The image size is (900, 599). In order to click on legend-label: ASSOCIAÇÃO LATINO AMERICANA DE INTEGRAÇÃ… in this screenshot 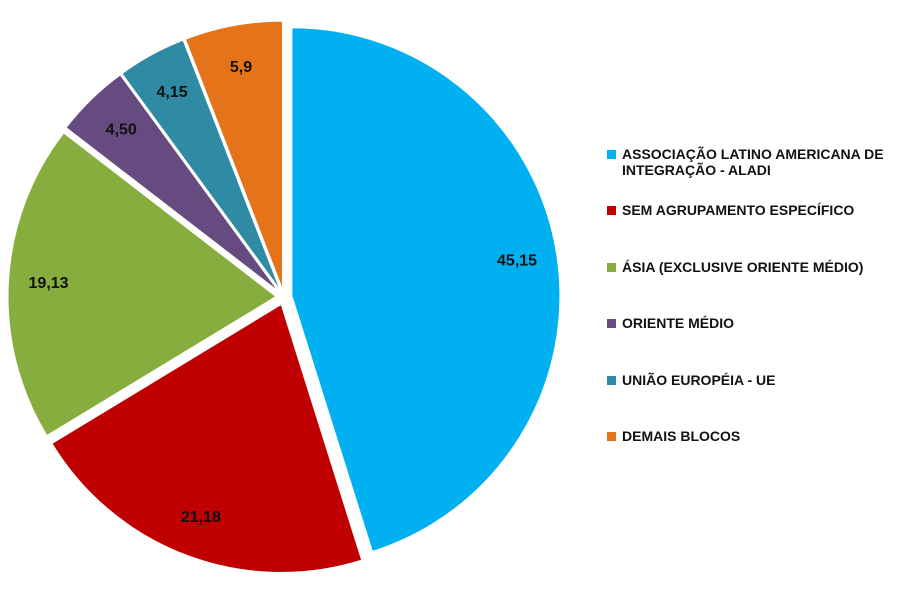, I will do `click(753, 162)`.